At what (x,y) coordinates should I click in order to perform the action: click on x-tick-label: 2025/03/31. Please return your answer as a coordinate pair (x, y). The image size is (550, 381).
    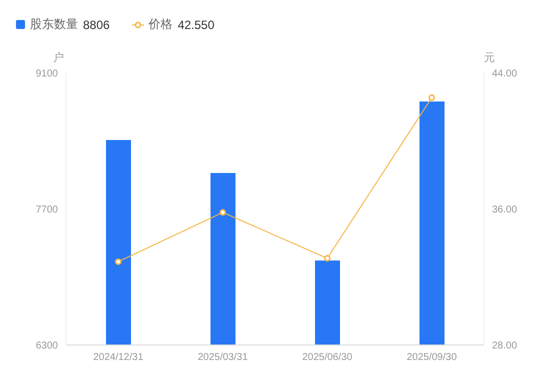
    Looking at the image, I should click on (223, 358).